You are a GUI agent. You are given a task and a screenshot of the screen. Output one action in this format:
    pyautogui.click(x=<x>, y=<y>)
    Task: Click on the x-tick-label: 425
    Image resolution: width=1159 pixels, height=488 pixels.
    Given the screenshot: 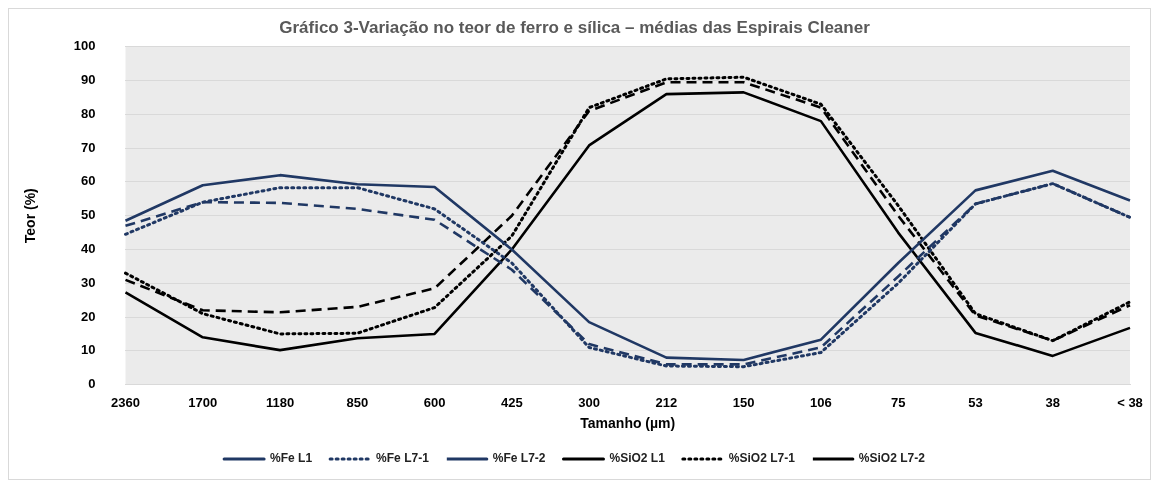 What is the action you would take?
    pyautogui.click(x=511, y=402)
    